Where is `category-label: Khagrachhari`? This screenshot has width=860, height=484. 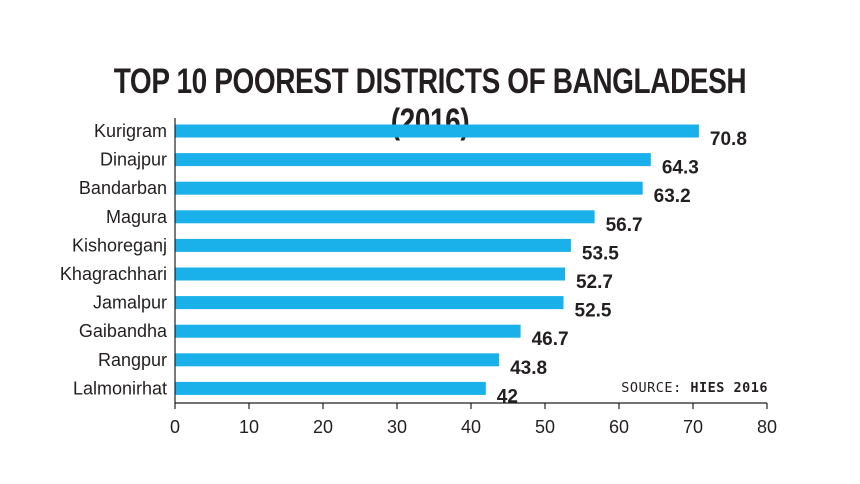 category-label: Khagrachhari is located at coordinates (113, 274).